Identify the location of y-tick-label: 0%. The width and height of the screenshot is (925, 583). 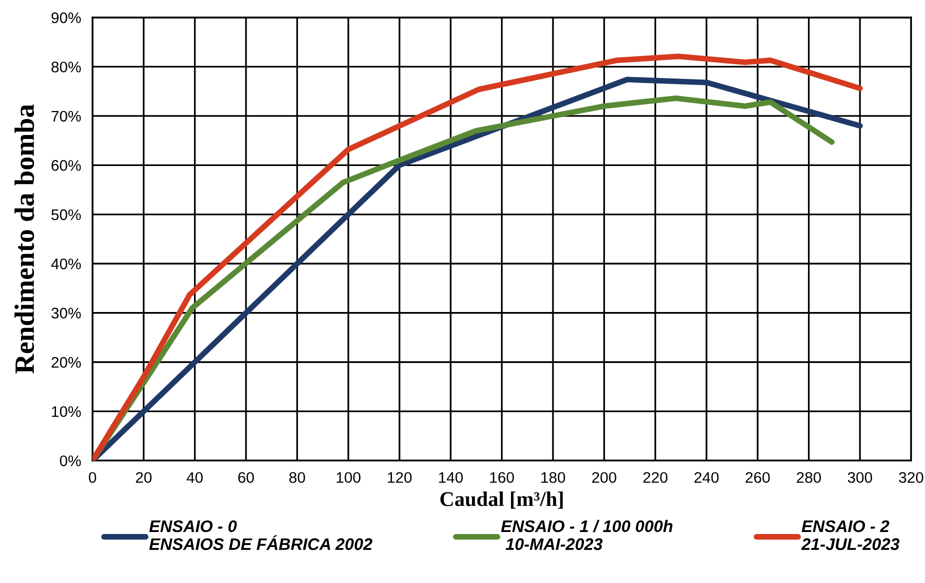
(70, 460).